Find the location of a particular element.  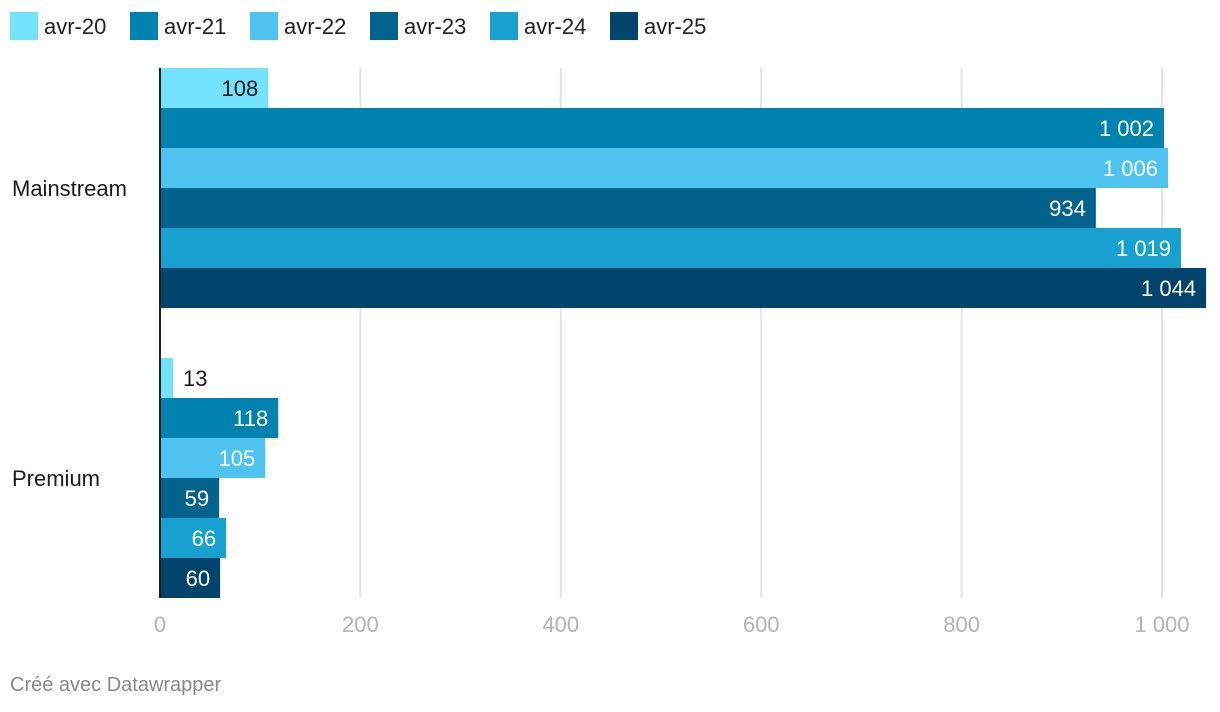

bar-value-label: 59 is located at coordinates (197, 498).